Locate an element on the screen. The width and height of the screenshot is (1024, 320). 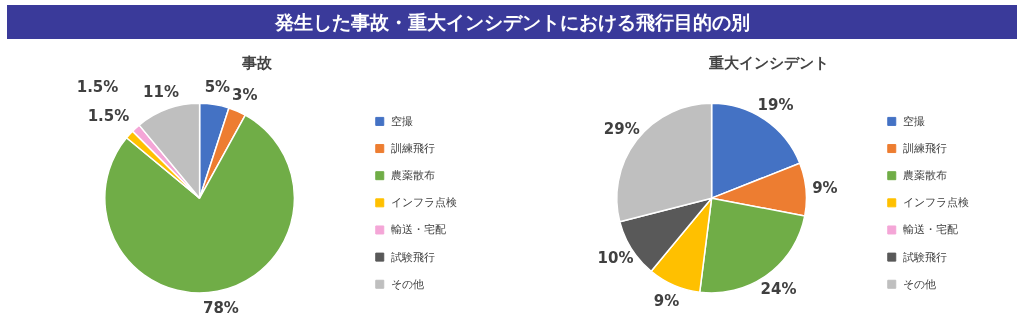
data-label: 11% is located at coordinates (161, 92).